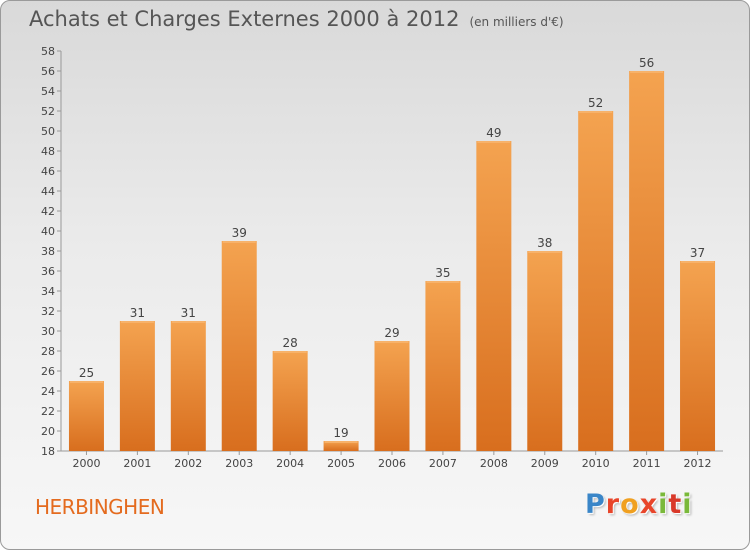 This screenshot has width=750, height=550. I want to click on y-tick-label: 36, so click(48, 271).